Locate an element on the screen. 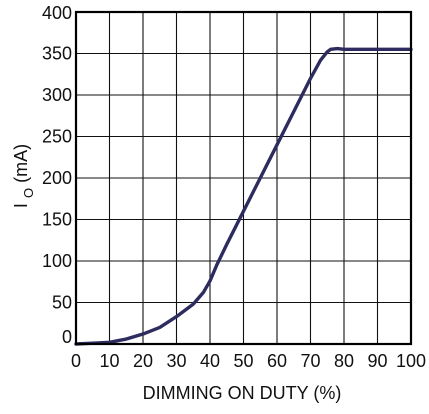 The image size is (429, 414). y-tick-label: 250 is located at coordinates (57, 137).